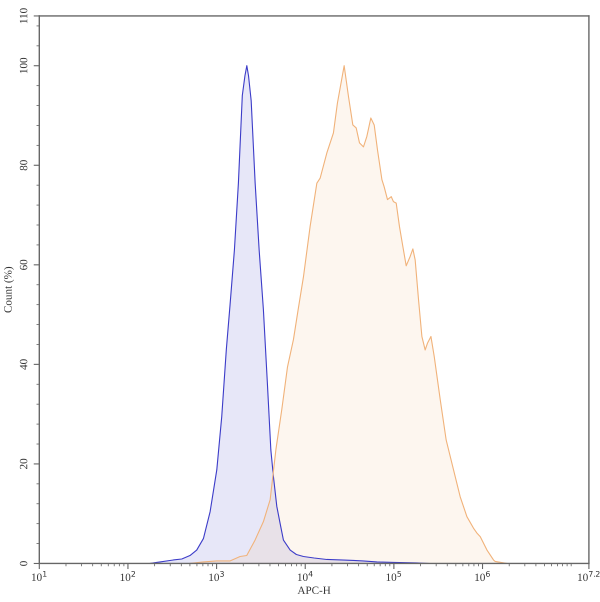 This screenshot has height=602, width=600. What do you see at coordinates (128, 576) in the screenshot?
I see `x-tick-label: 10$^{2}$` at bounding box center [128, 576].